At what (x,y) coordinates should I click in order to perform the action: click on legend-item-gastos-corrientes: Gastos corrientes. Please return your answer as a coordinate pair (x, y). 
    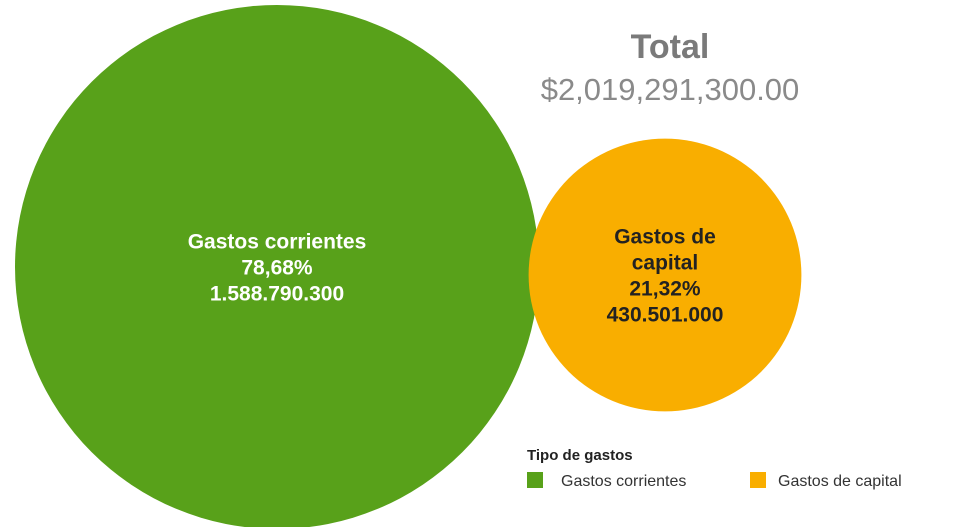
    Looking at the image, I should click on (606, 481).